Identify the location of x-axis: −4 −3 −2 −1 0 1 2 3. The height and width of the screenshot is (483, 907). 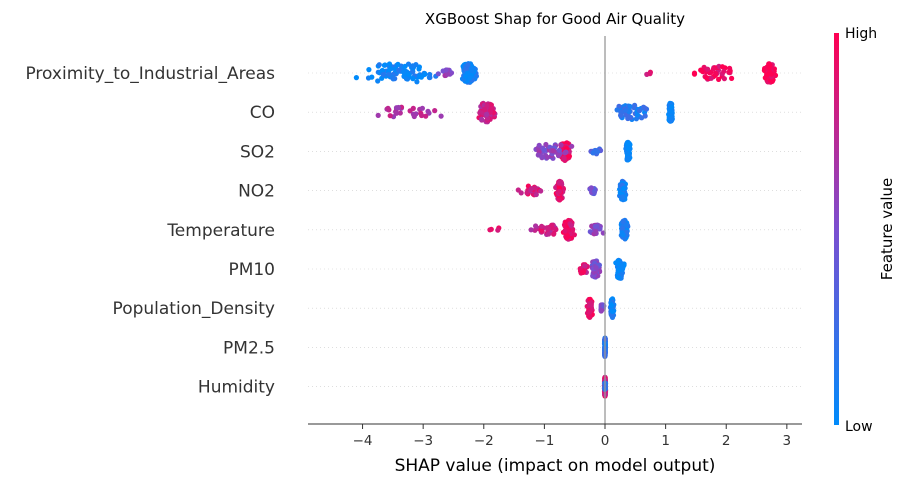
(555, 436).